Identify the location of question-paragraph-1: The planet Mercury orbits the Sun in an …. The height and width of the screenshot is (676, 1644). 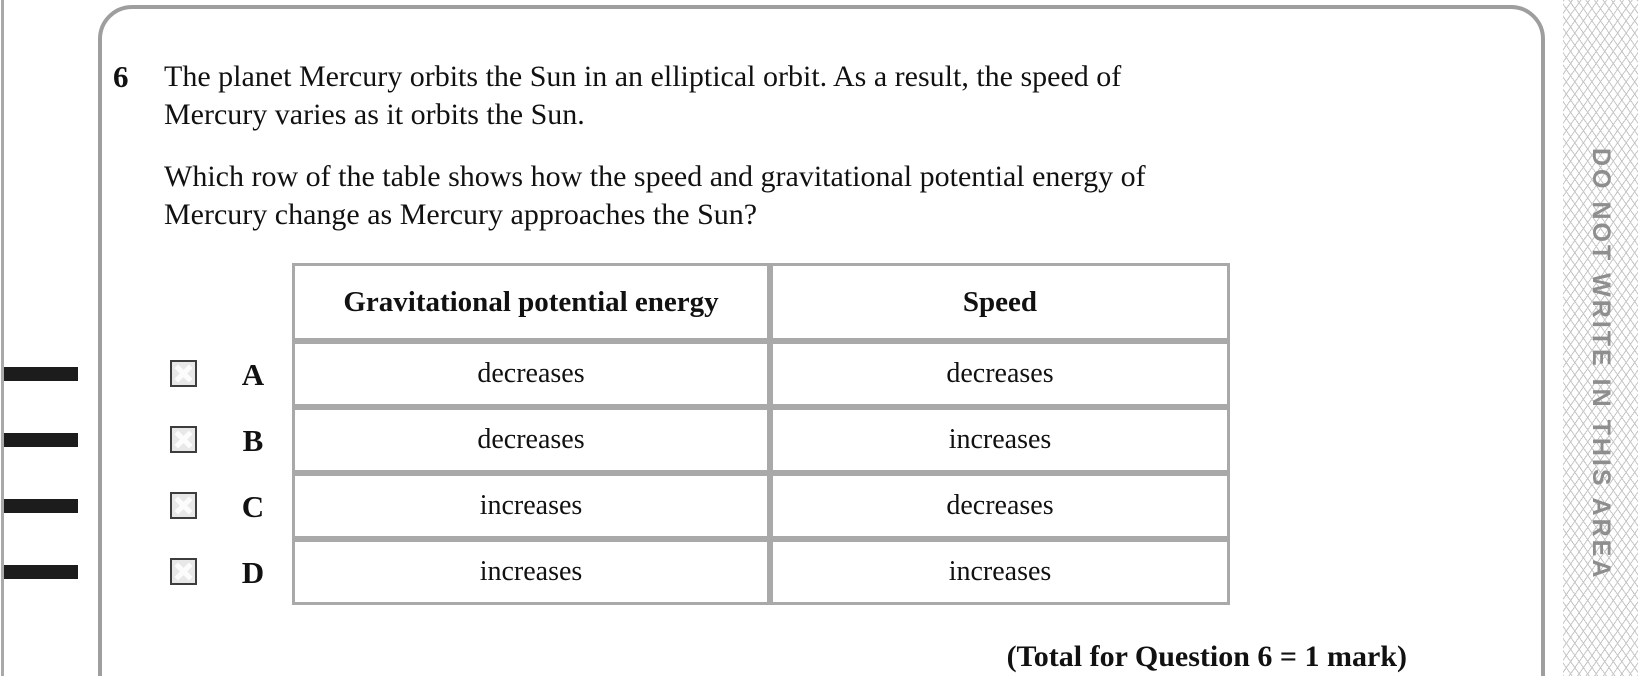
(642, 96).